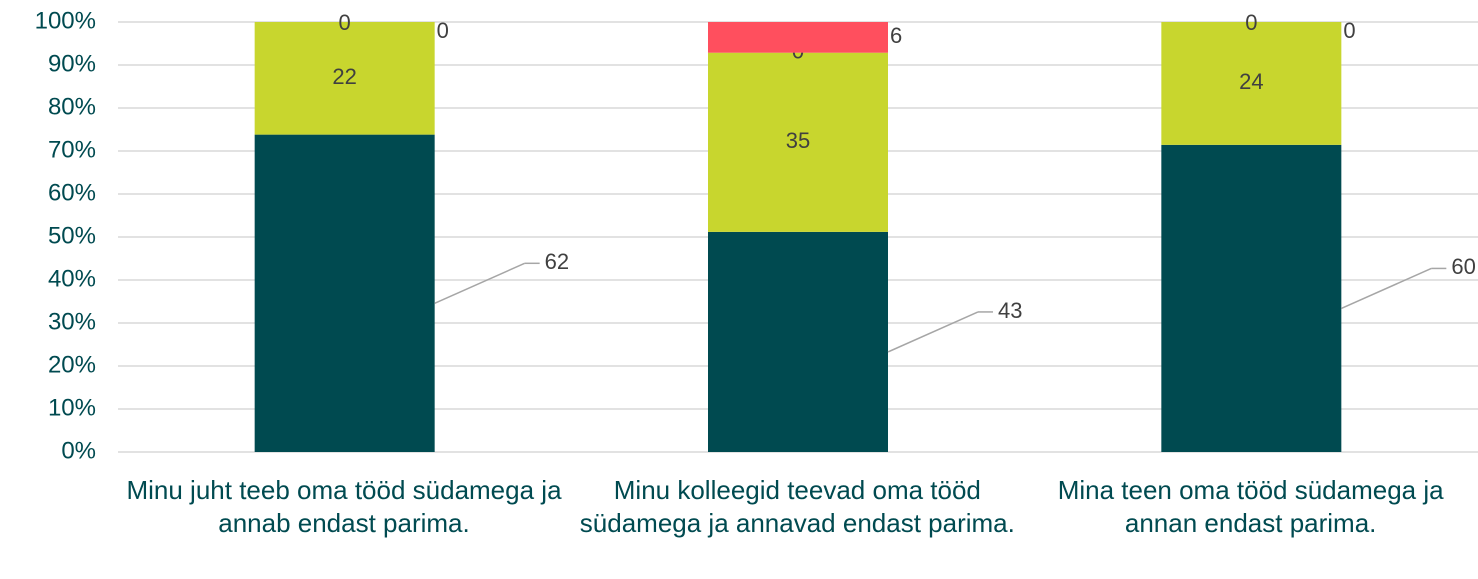 The width and height of the screenshot is (1478, 579). What do you see at coordinates (72, 192) in the screenshot?
I see `y-tick-label: 60%` at bounding box center [72, 192].